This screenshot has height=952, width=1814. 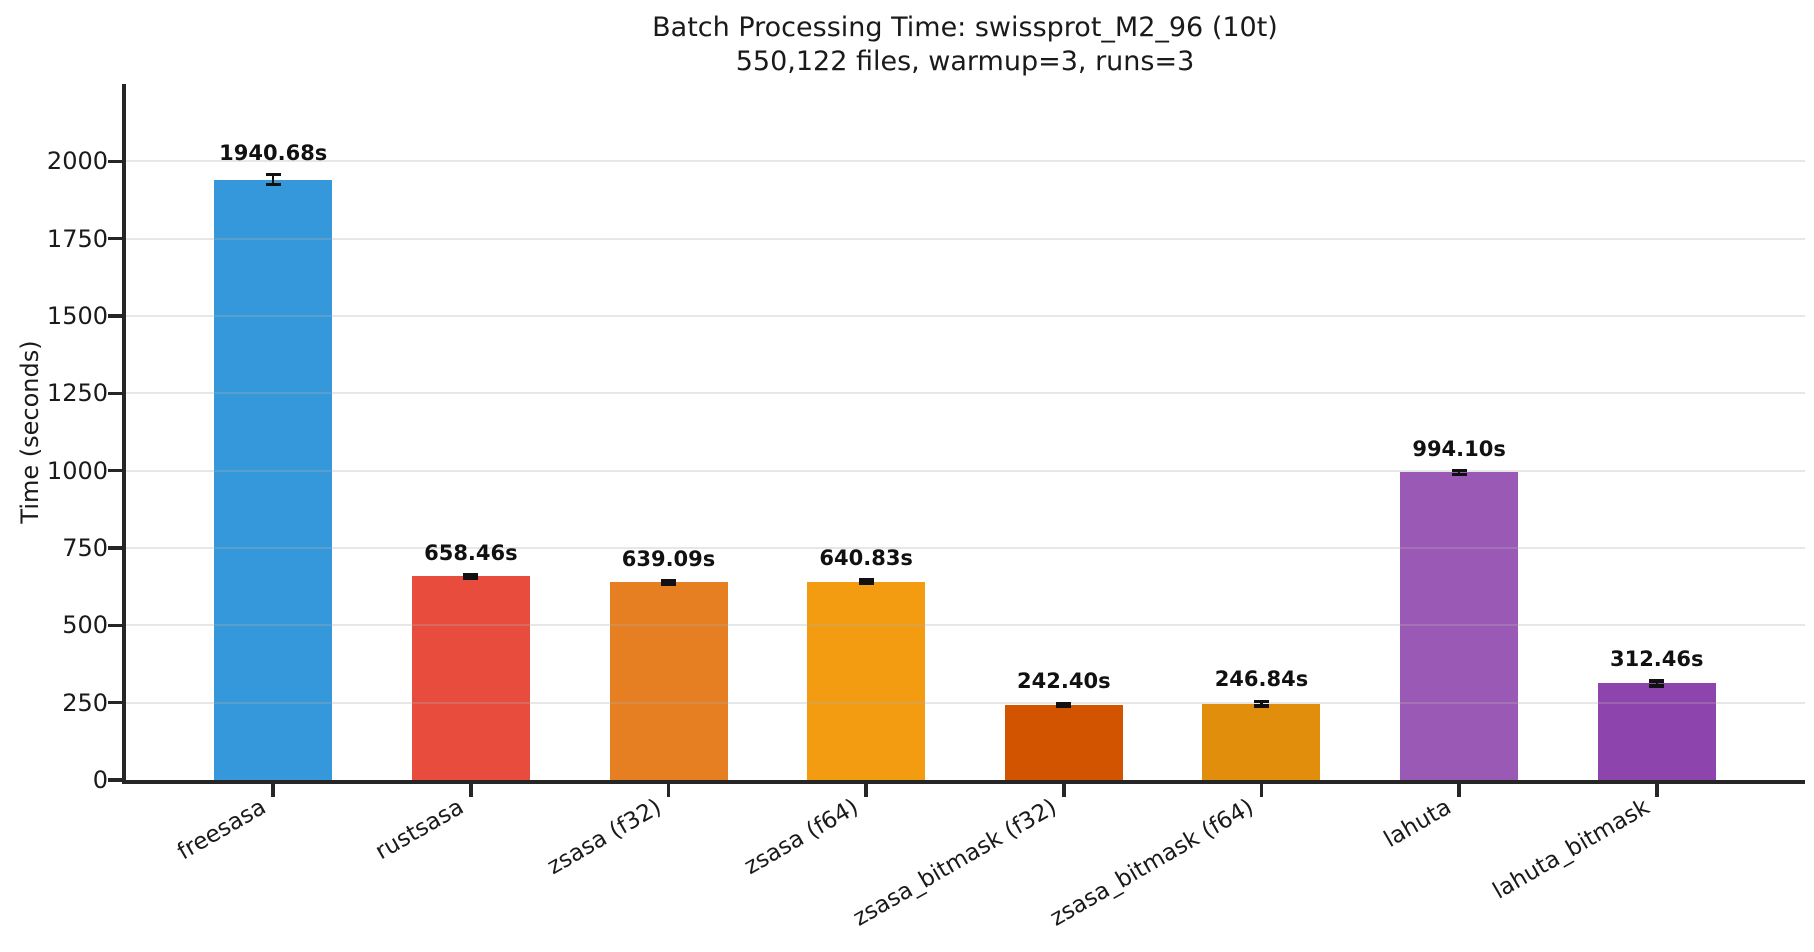 I want to click on x-tick-label: zsasa (f32), so click(x=604, y=837).